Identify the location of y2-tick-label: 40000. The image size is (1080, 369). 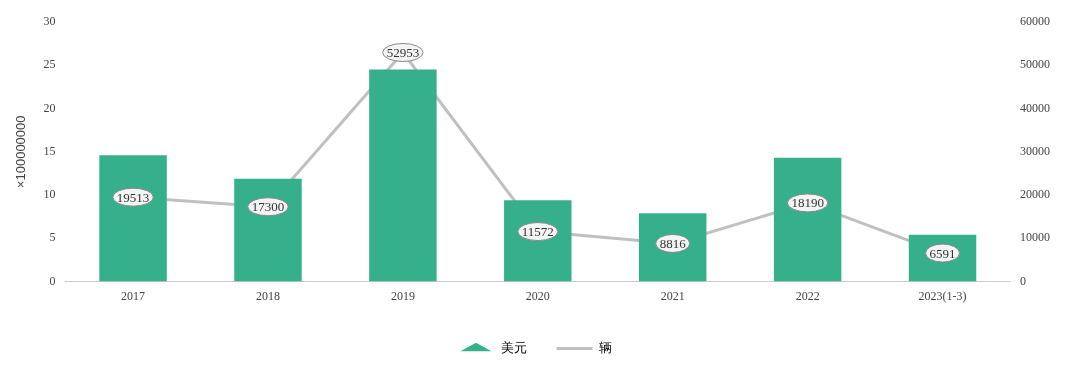
(1035, 107).